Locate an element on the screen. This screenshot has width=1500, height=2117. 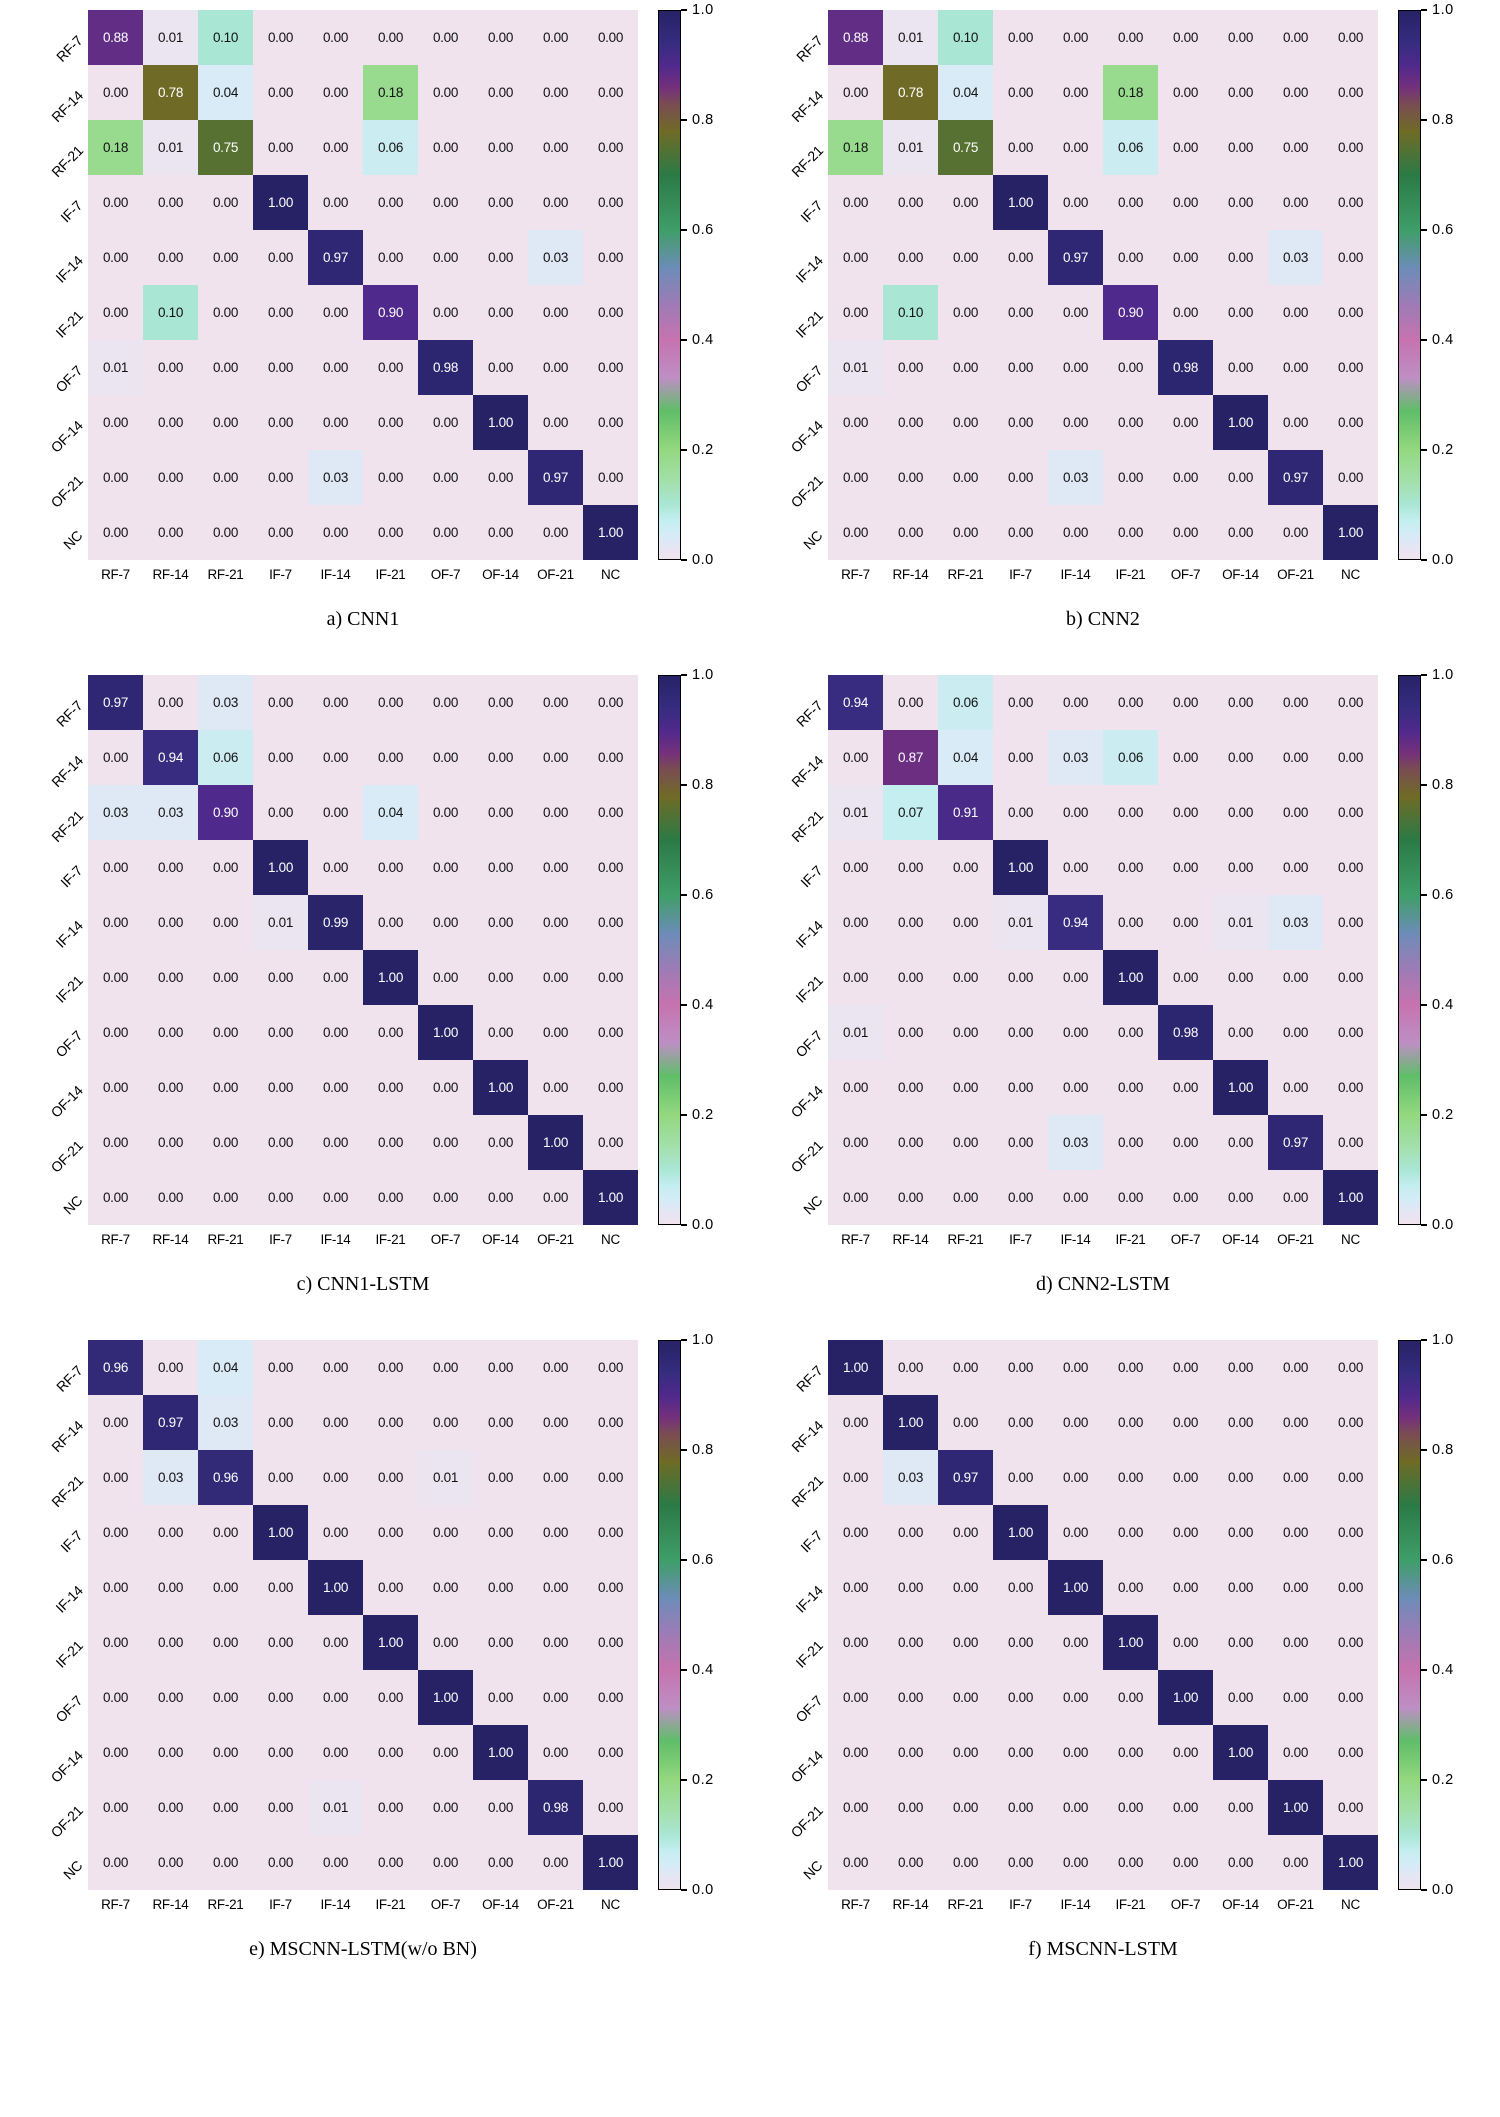
colorbar-tick-label: 0.6 is located at coordinates (703, 1560).